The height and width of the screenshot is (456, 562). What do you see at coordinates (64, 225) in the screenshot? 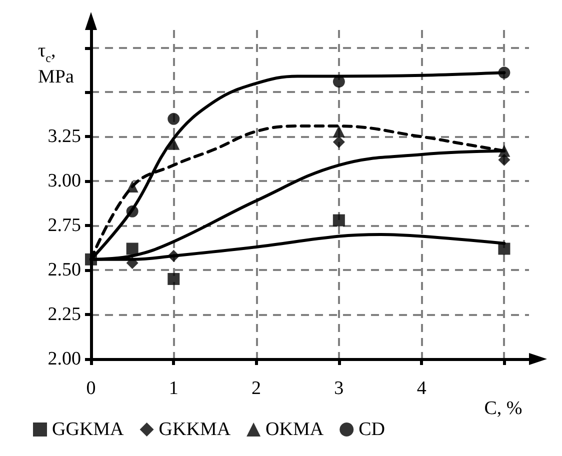
I see `y-tick-label: 2.75` at bounding box center [64, 225].